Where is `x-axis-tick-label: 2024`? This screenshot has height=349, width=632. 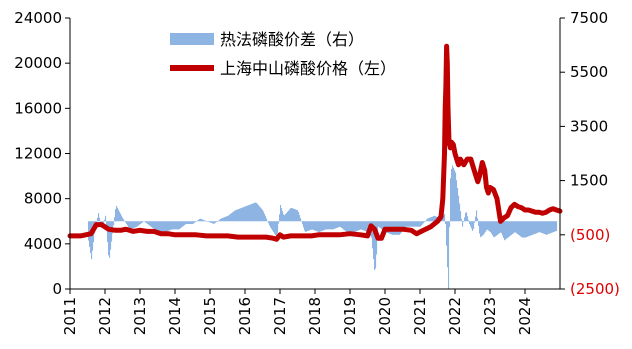
x-axis-tick-label: 2024 is located at coordinates (525, 316).